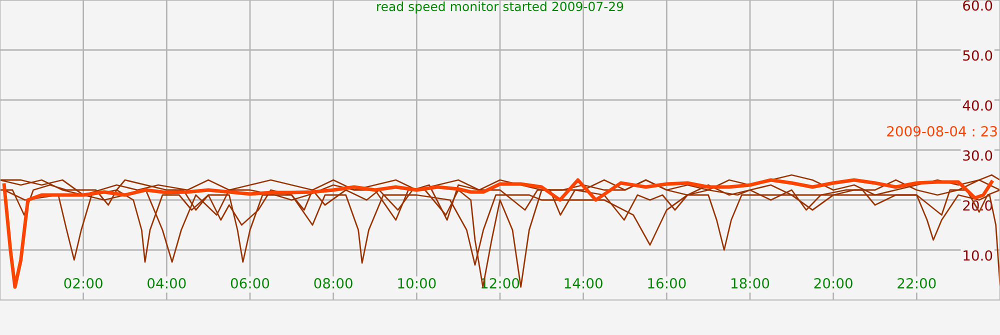 The width and height of the screenshot is (1000, 335). What do you see at coordinates (917, 283) in the screenshot?
I see `x-tick-label: 22:00` at bounding box center [917, 283].